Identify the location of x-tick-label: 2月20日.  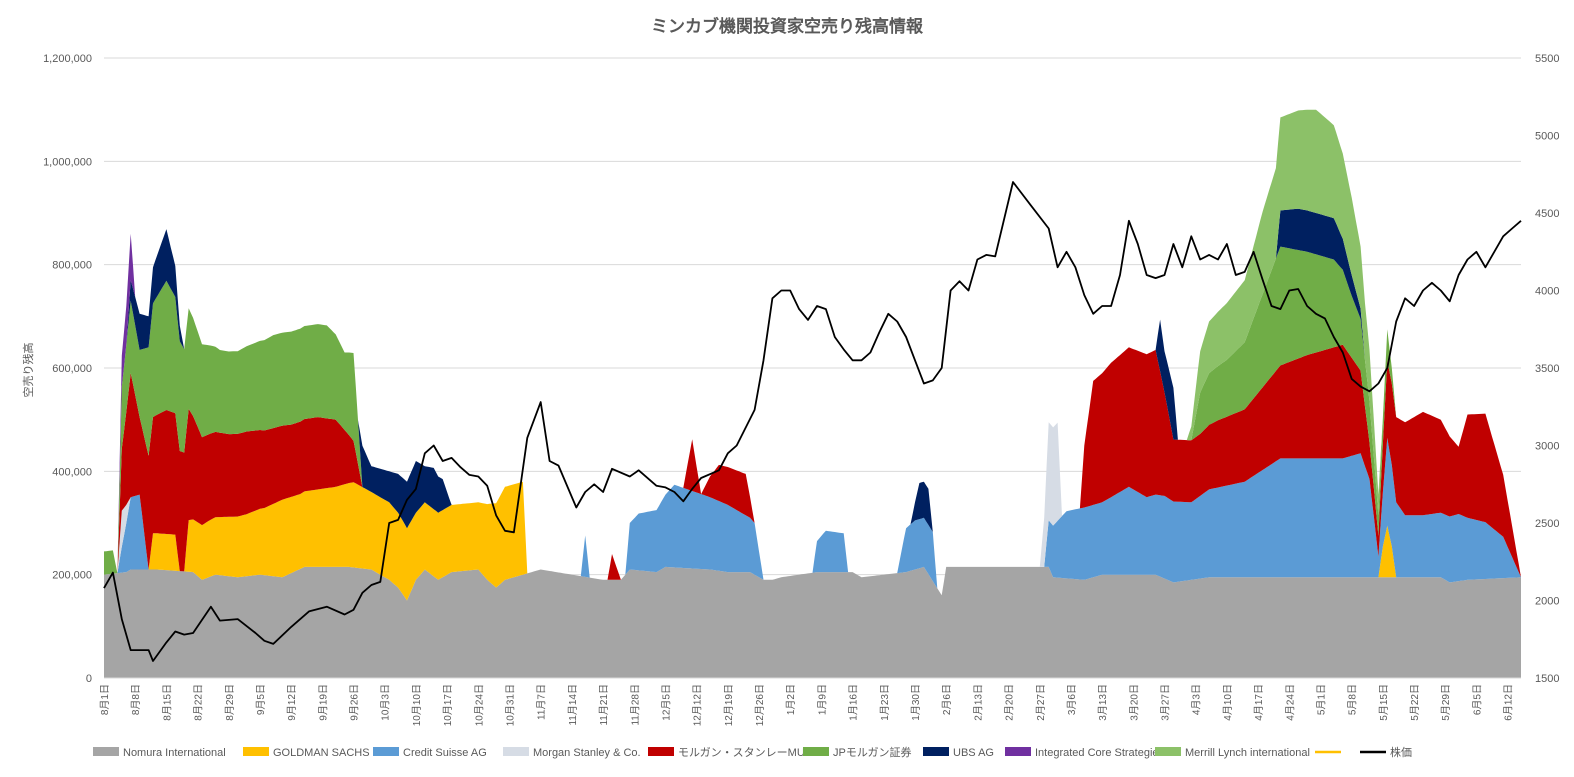
(1010, 702).